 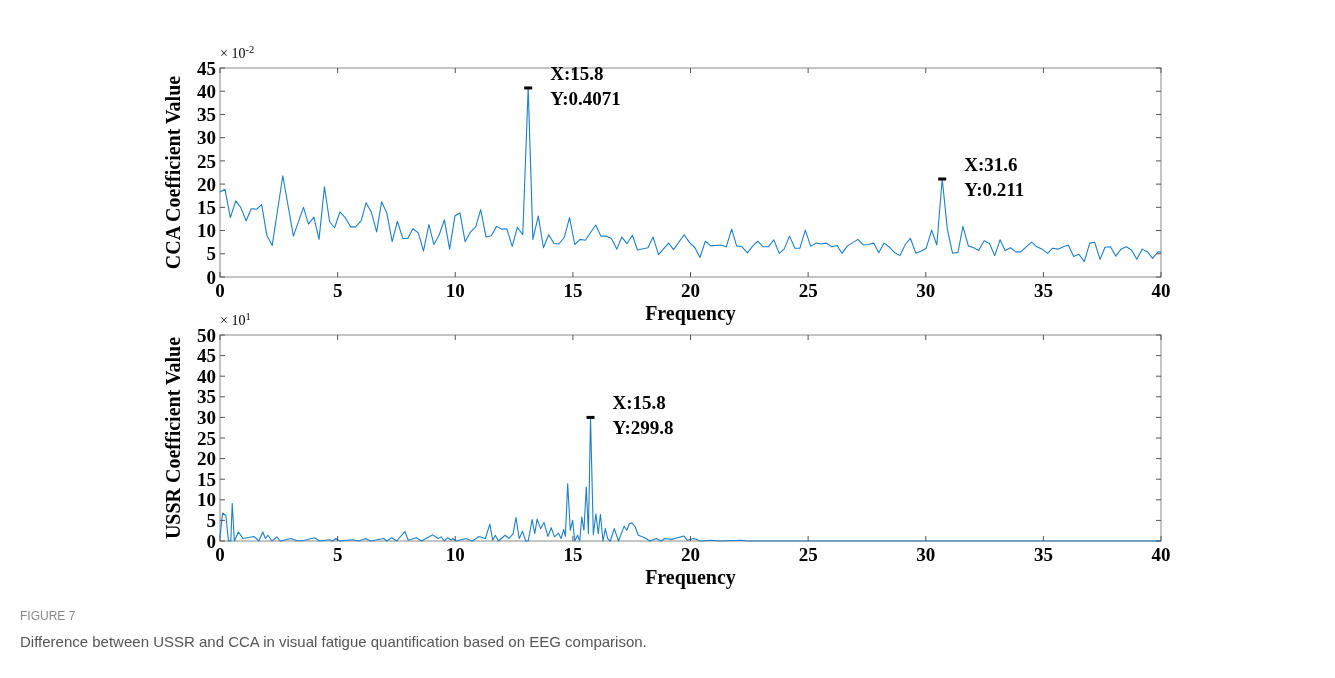 What do you see at coordinates (173, 172) in the screenshot?
I see `y-axis-title: CCA Coefficient Value` at bounding box center [173, 172].